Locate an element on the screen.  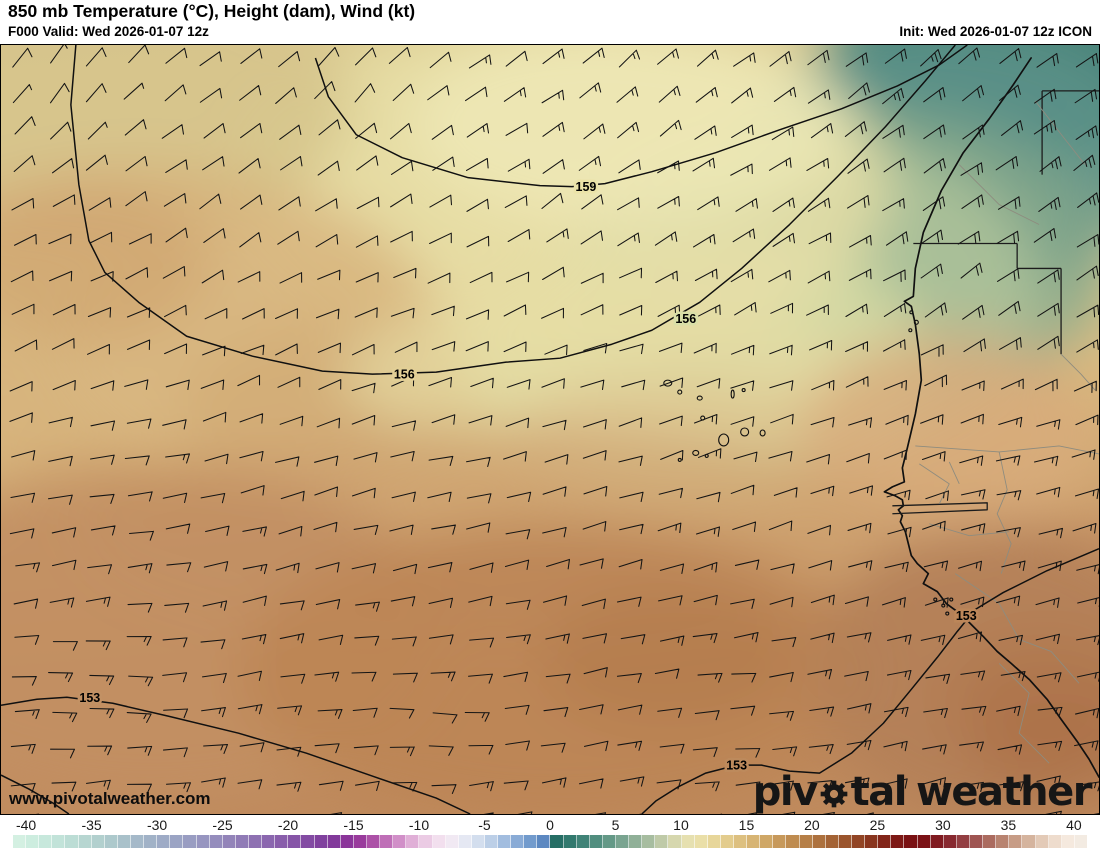
colorbar-tick-row: -40 -35 -30 -25 -20 -15 -10 -5 0 5 10 15 20 25 30 35 40 is located at coordinates (550, 825).